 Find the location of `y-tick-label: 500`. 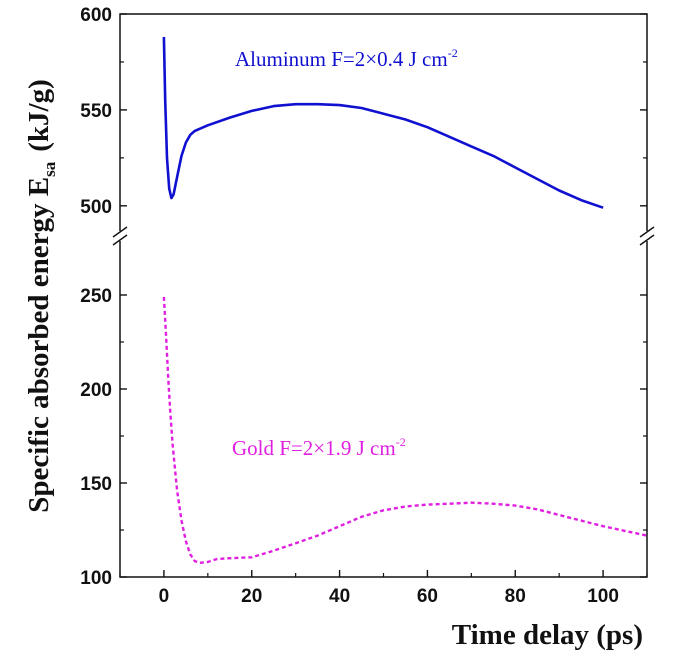

y-tick-label: 500 is located at coordinates (96, 207).